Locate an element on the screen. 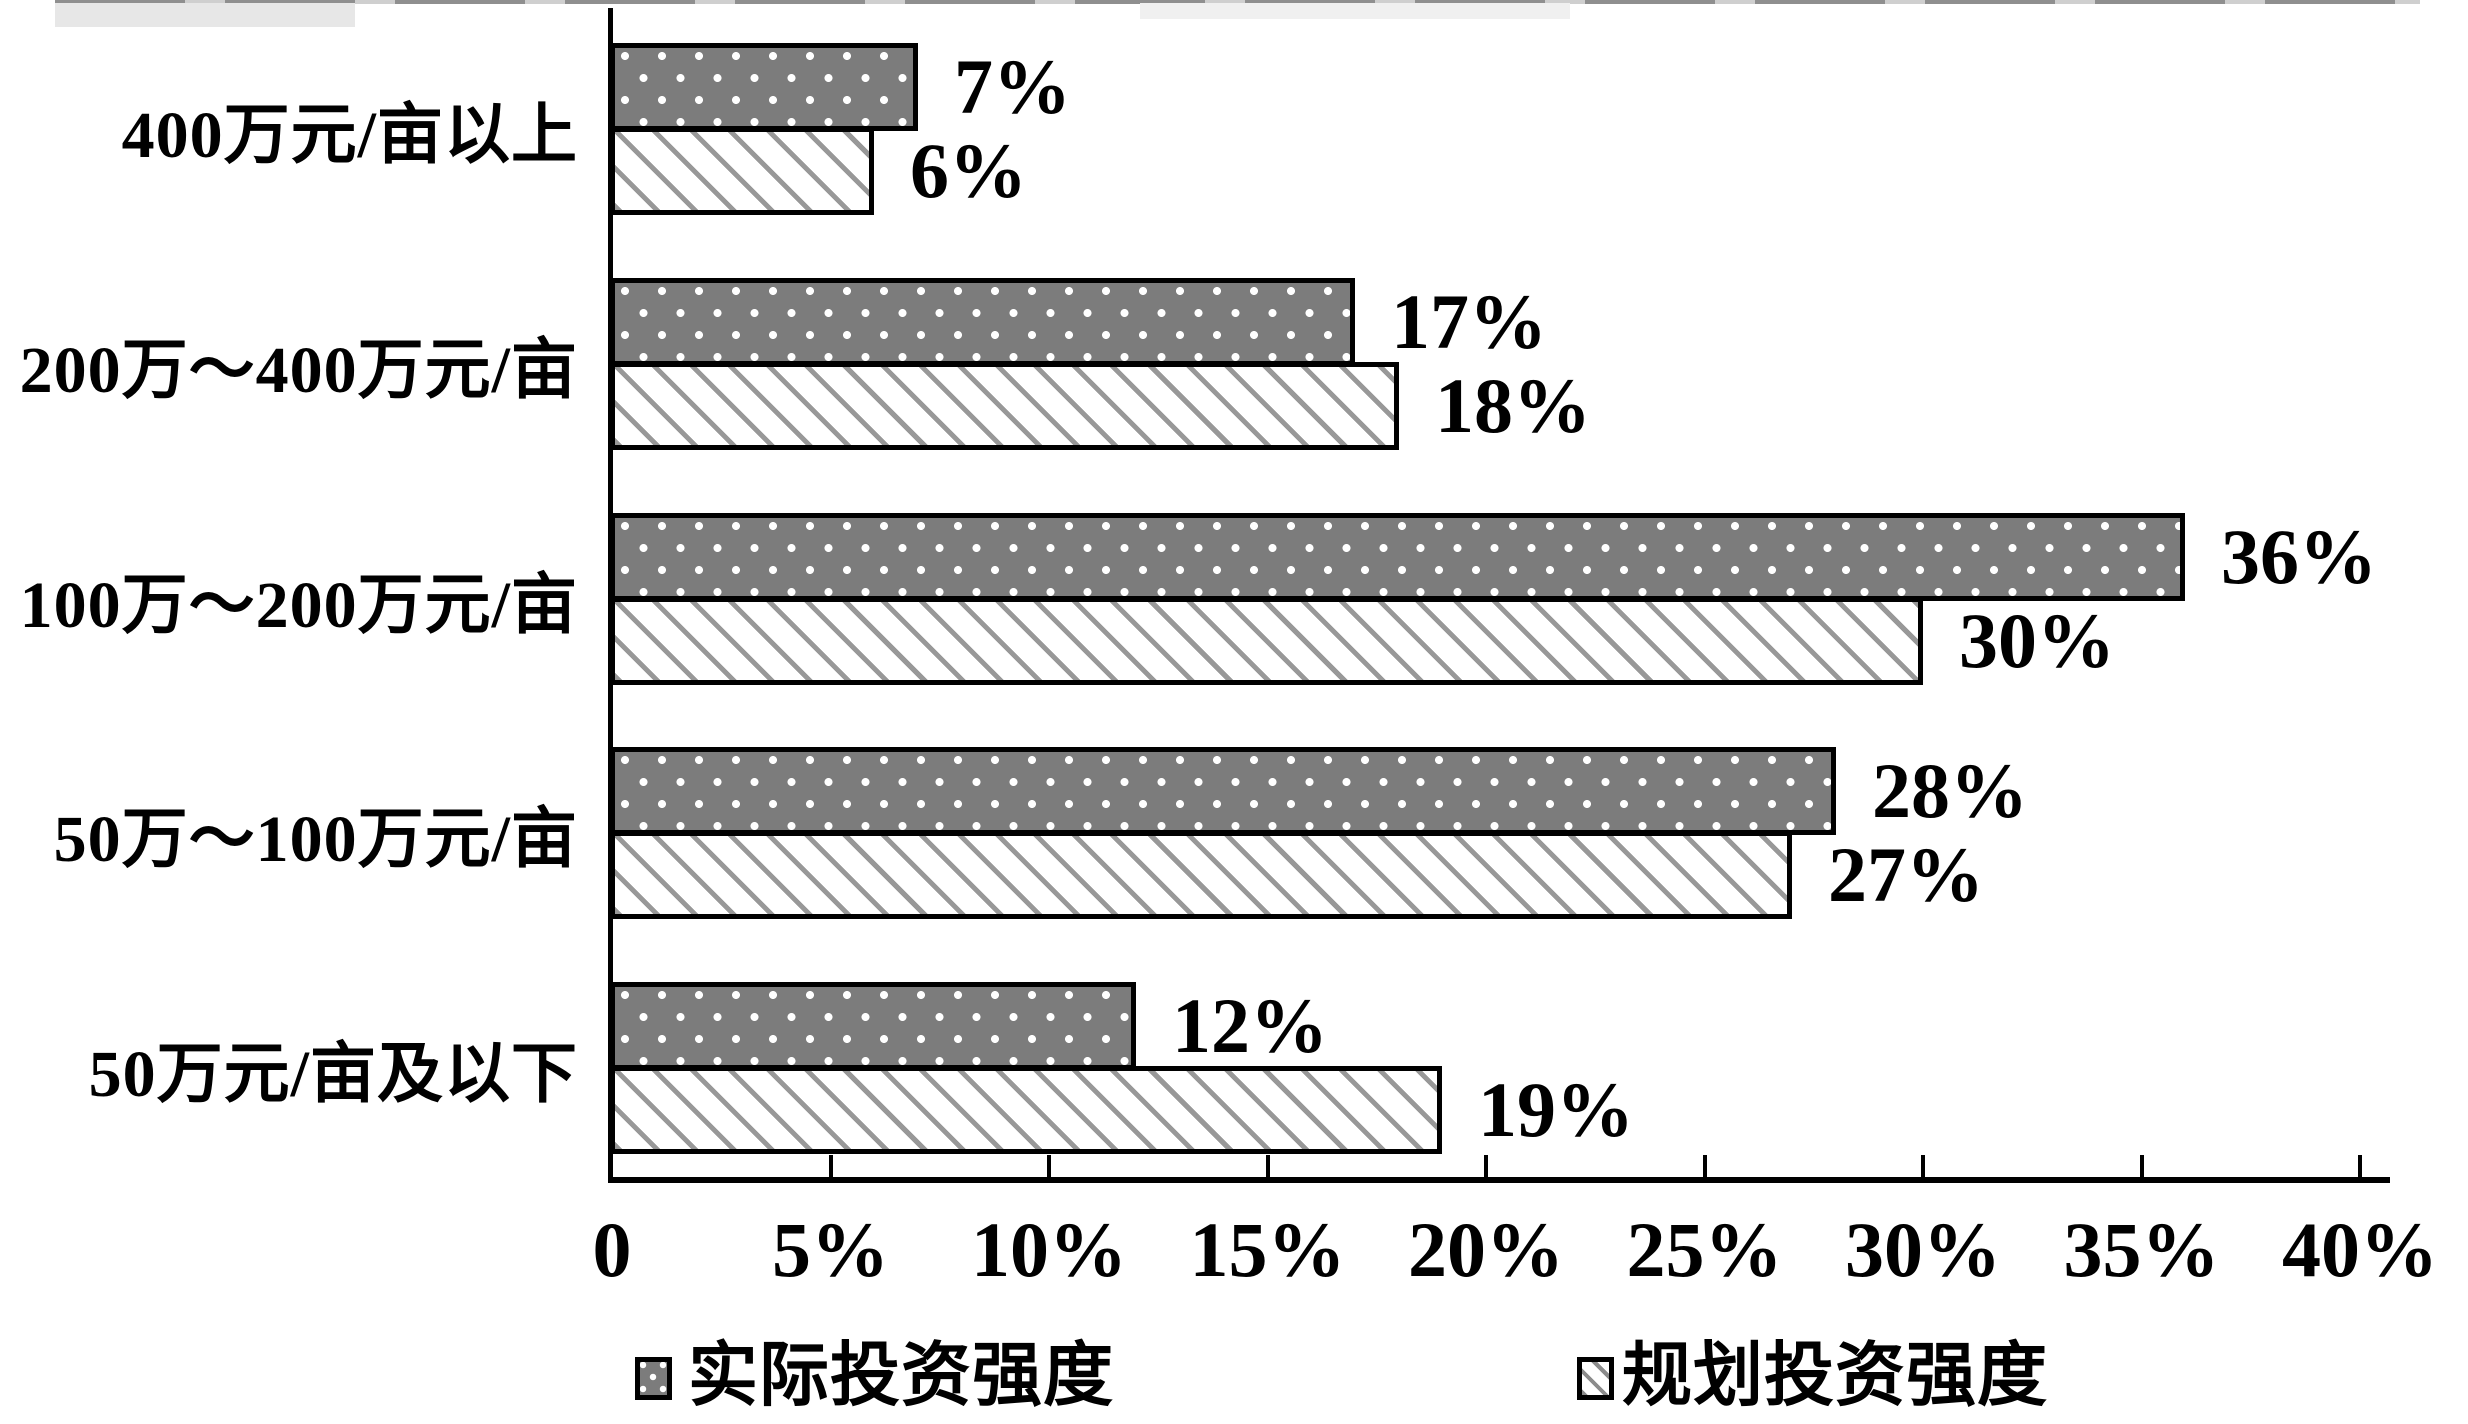 The height and width of the screenshot is (1424, 2468). x-axis-tick-label: 25% is located at coordinates (1704, 1249).